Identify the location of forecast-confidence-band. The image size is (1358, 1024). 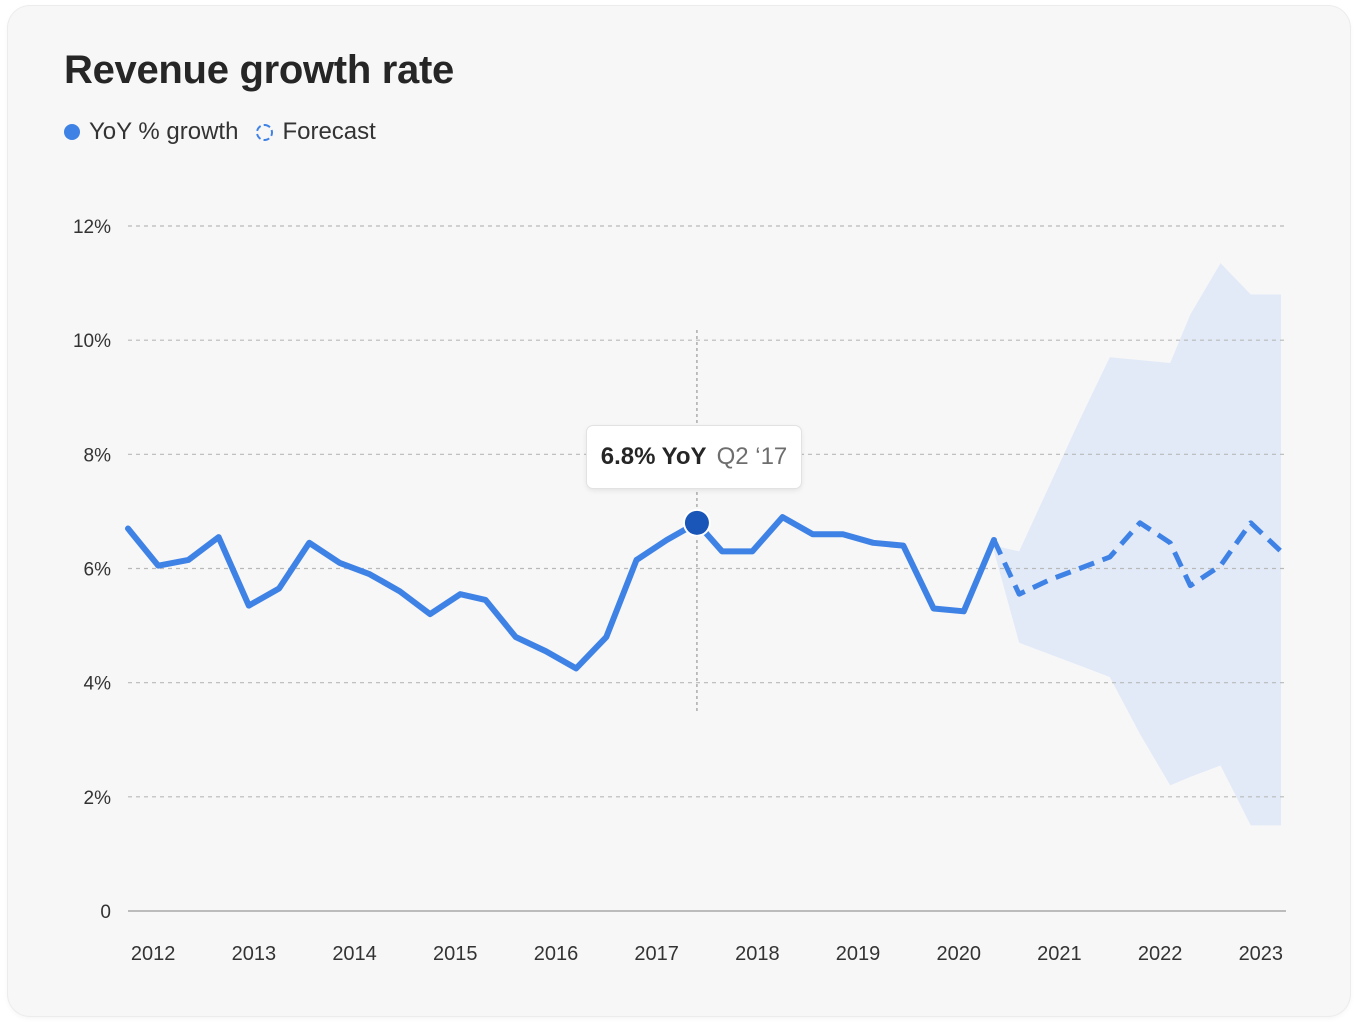
(1137, 544).